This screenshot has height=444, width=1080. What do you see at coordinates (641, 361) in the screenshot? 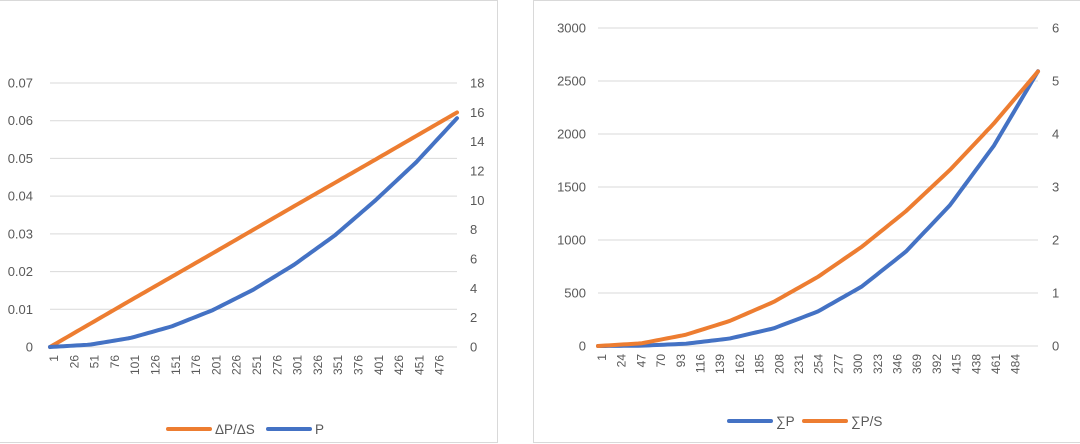
I see `x-tick-label: 47` at bounding box center [641, 361].